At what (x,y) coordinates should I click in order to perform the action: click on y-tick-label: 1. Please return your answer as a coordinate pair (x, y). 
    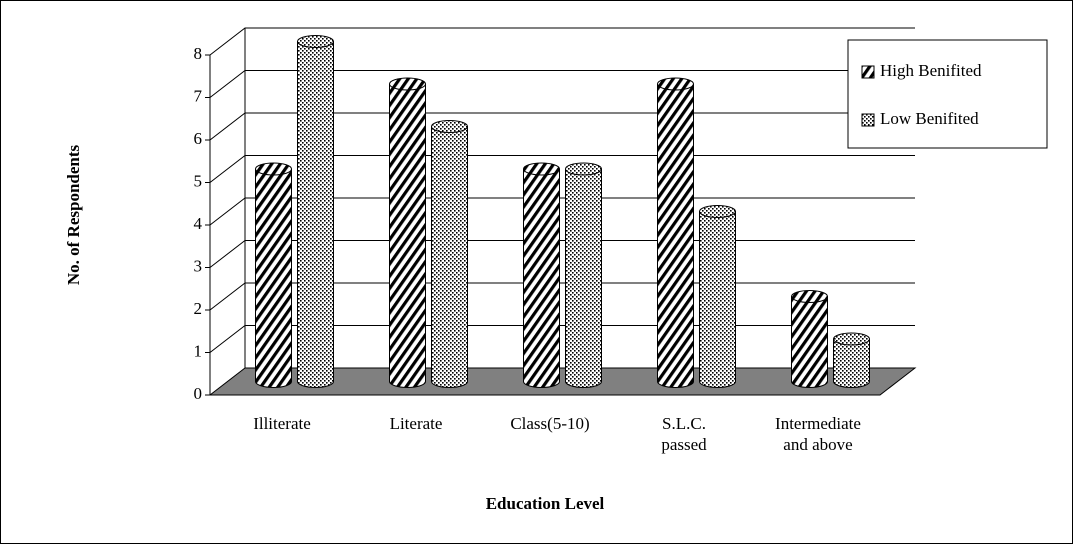
    Looking at the image, I should click on (198, 350).